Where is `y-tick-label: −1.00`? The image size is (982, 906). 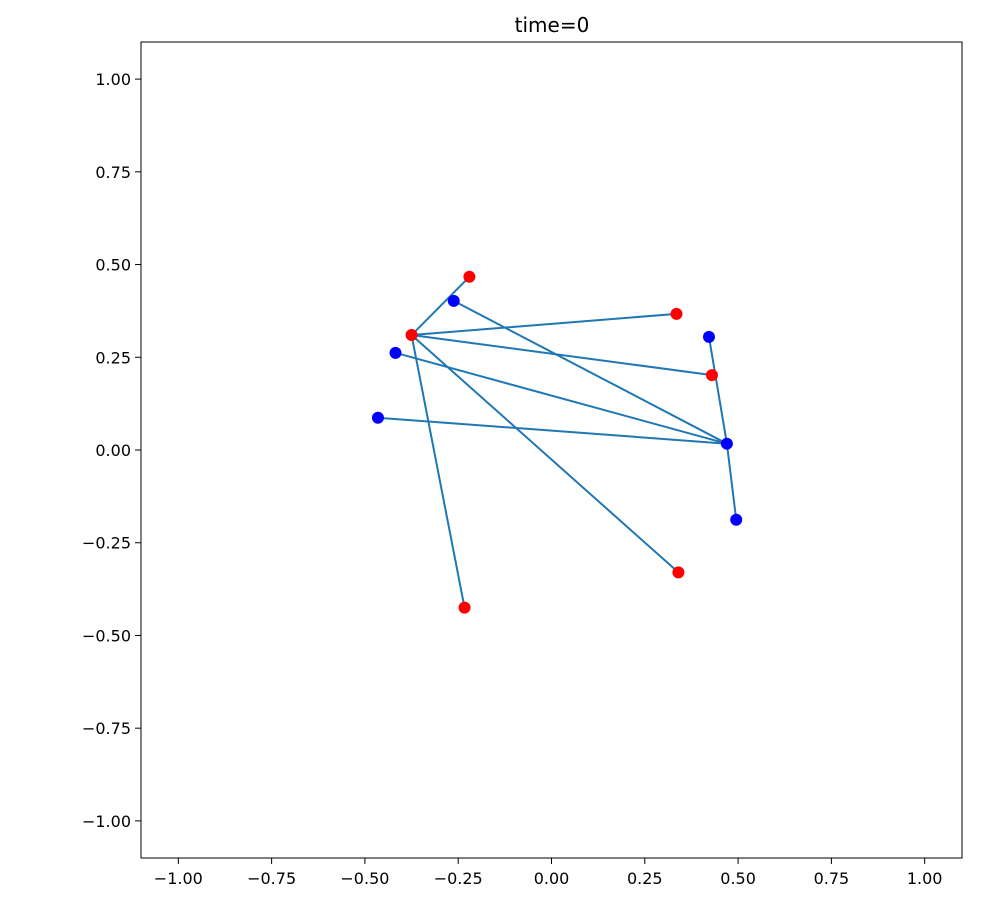 y-tick-label: −1.00 is located at coordinates (106, 821).